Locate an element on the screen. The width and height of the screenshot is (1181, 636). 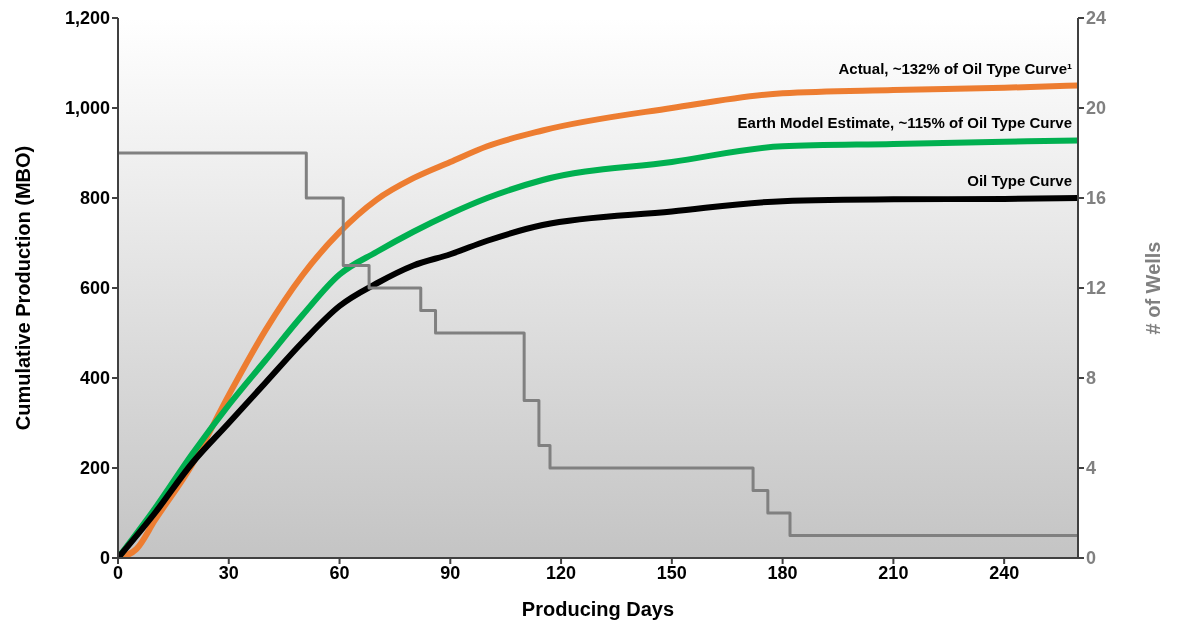
y-tick-label: 0 is located at coordinates (104, 558).